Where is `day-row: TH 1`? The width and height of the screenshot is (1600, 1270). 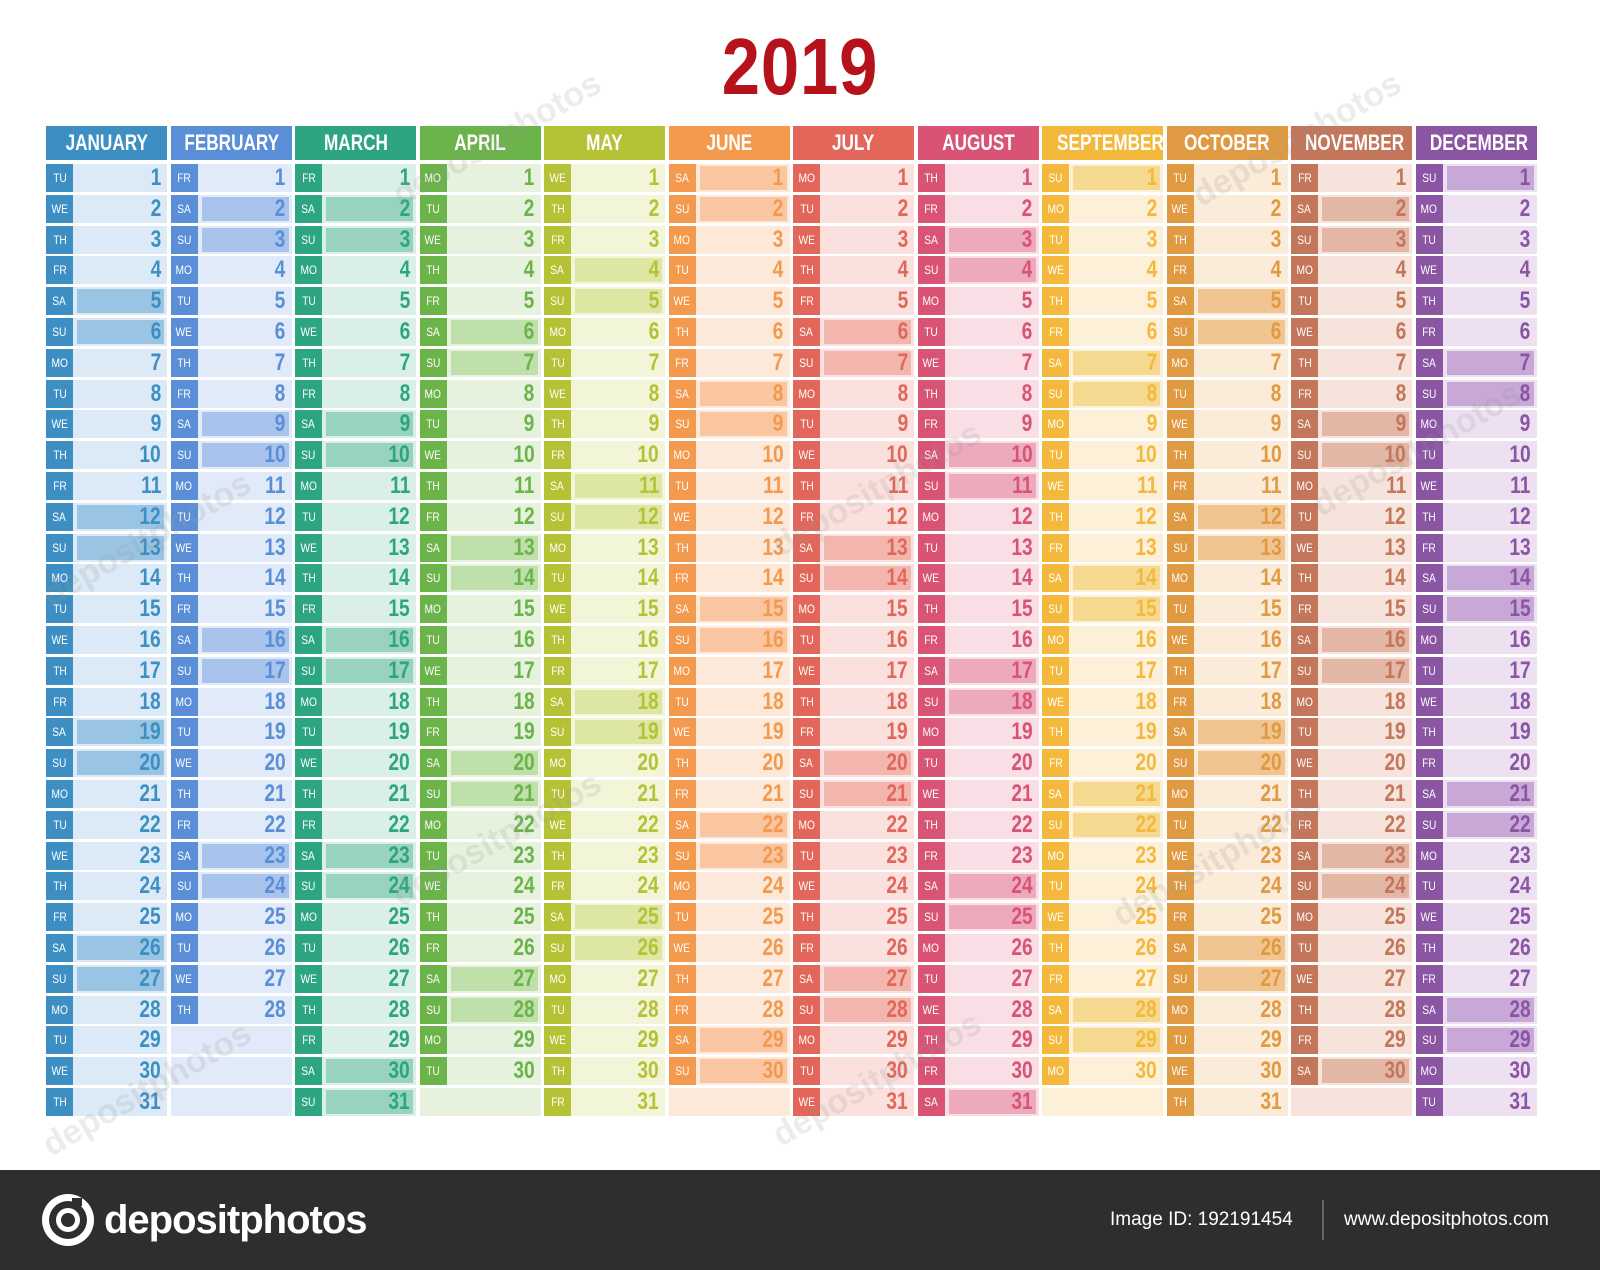
day-row: TH 1 is located at coordinates (978, 178).